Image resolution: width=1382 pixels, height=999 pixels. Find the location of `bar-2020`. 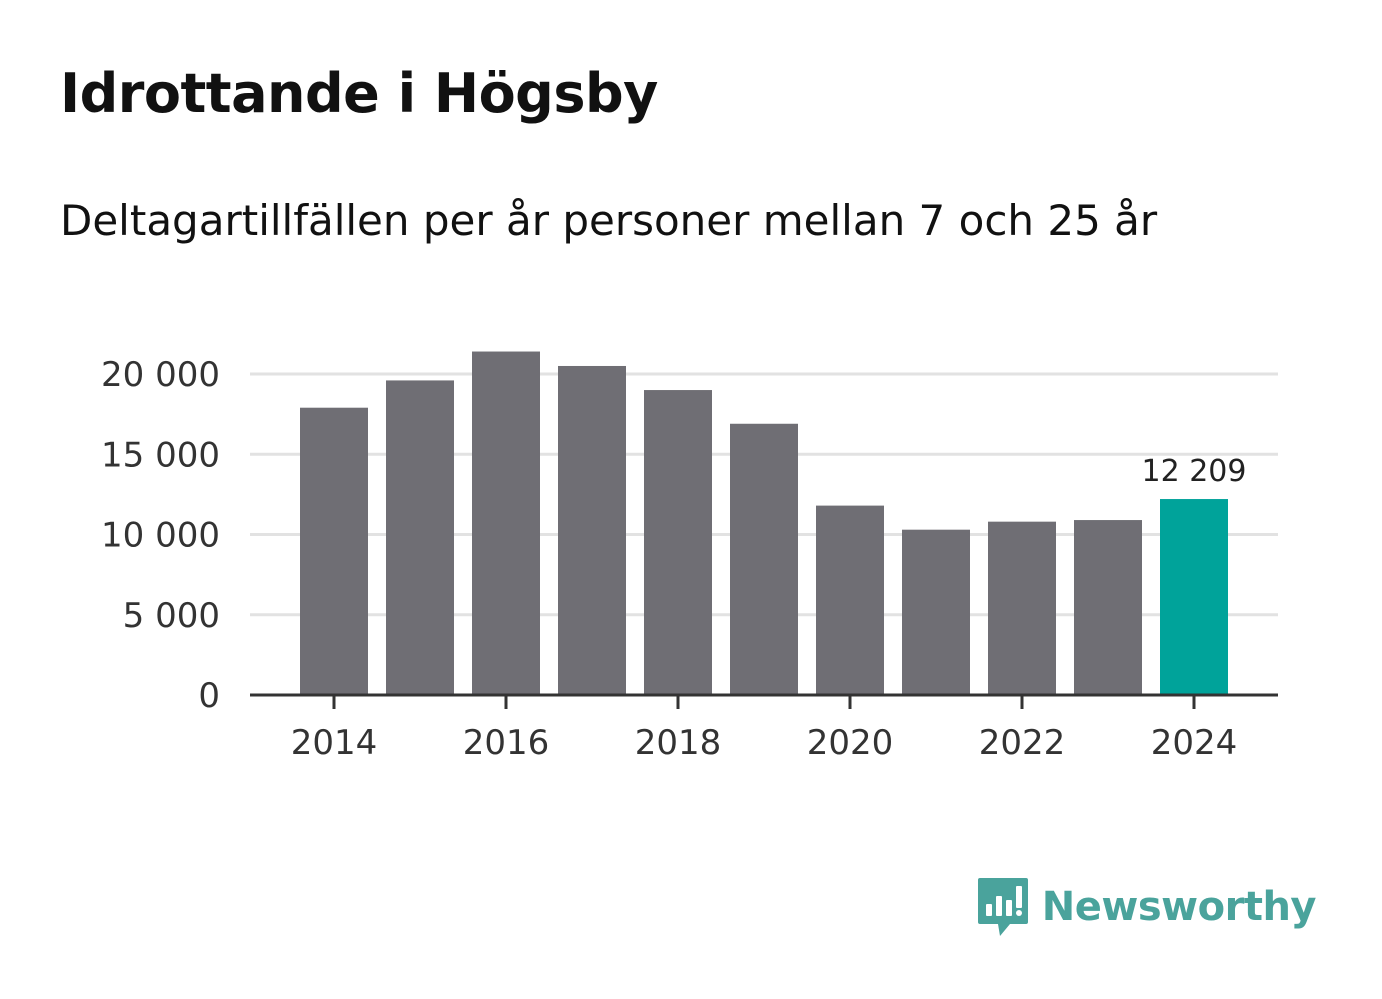

bar-2020 is located at coordinates (850, 600).